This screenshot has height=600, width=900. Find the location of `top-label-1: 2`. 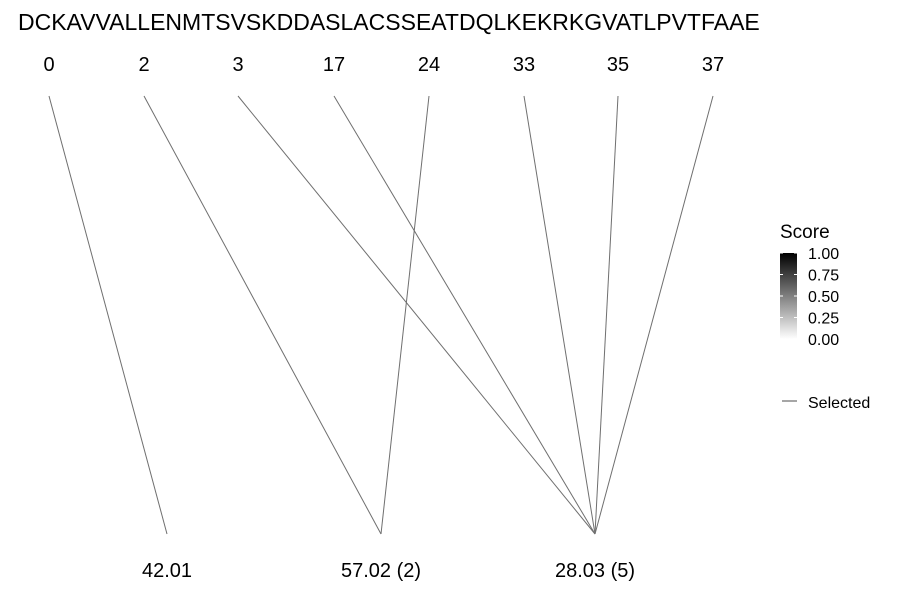

top-label-1: 2 is located at coordinates (143, 65).